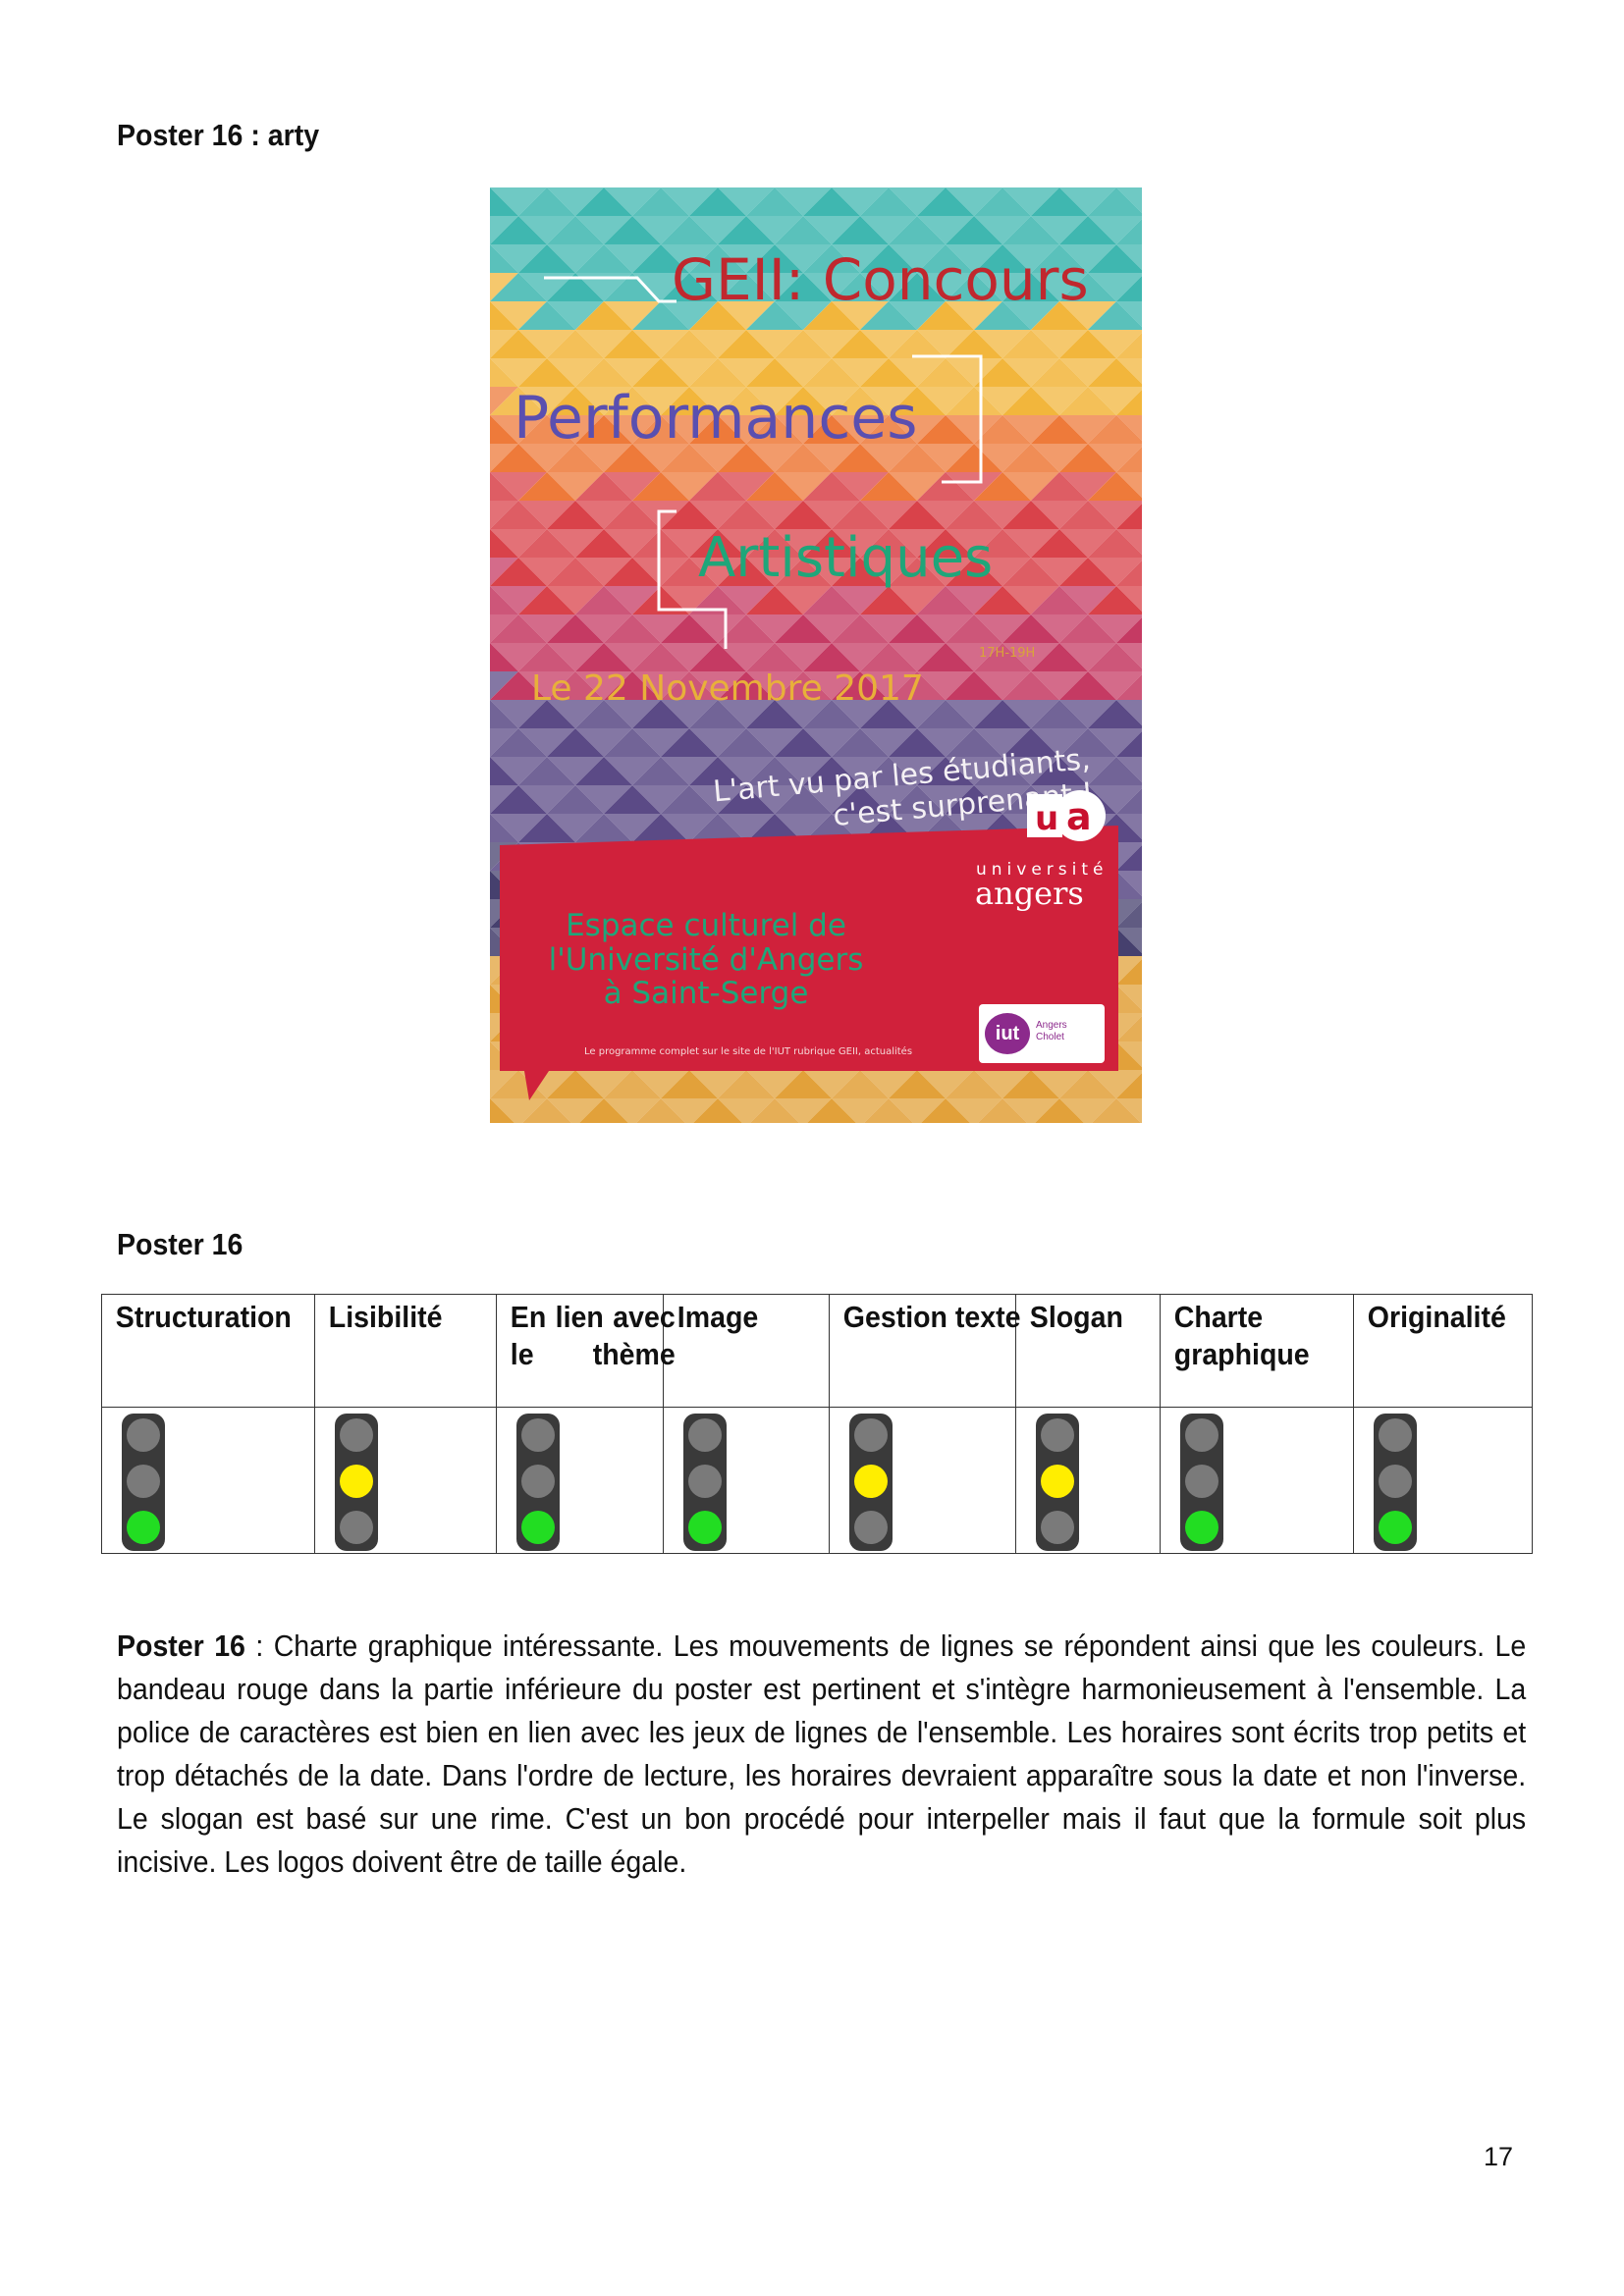 This screenshot has width=1624, height=2296. Describe the element at coordinates (385, 1317) in the screenshot. I see `header-lisibilite: Lisibilité` at that location.